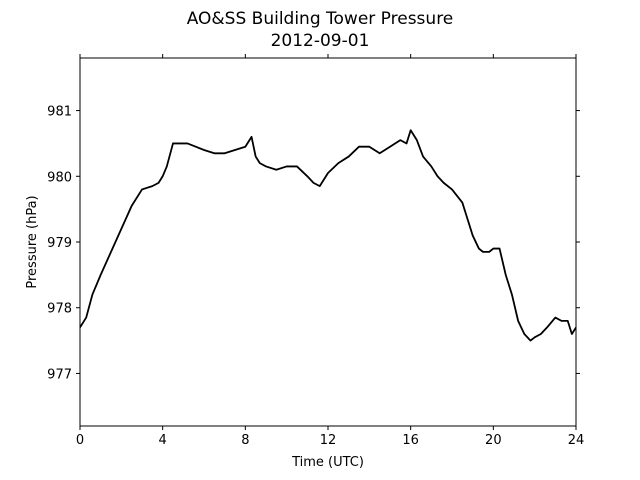  What do you see at coordinates (410, 440) in the screenshot?
I see `x-tick-label: 16` at bounding box center [410, 440].